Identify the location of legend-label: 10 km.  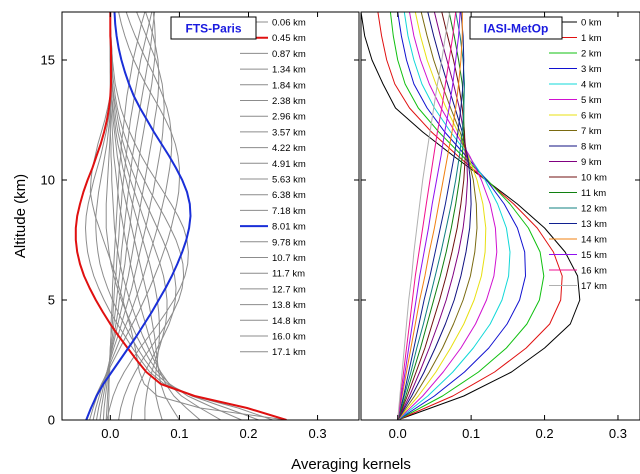
(594, 178).